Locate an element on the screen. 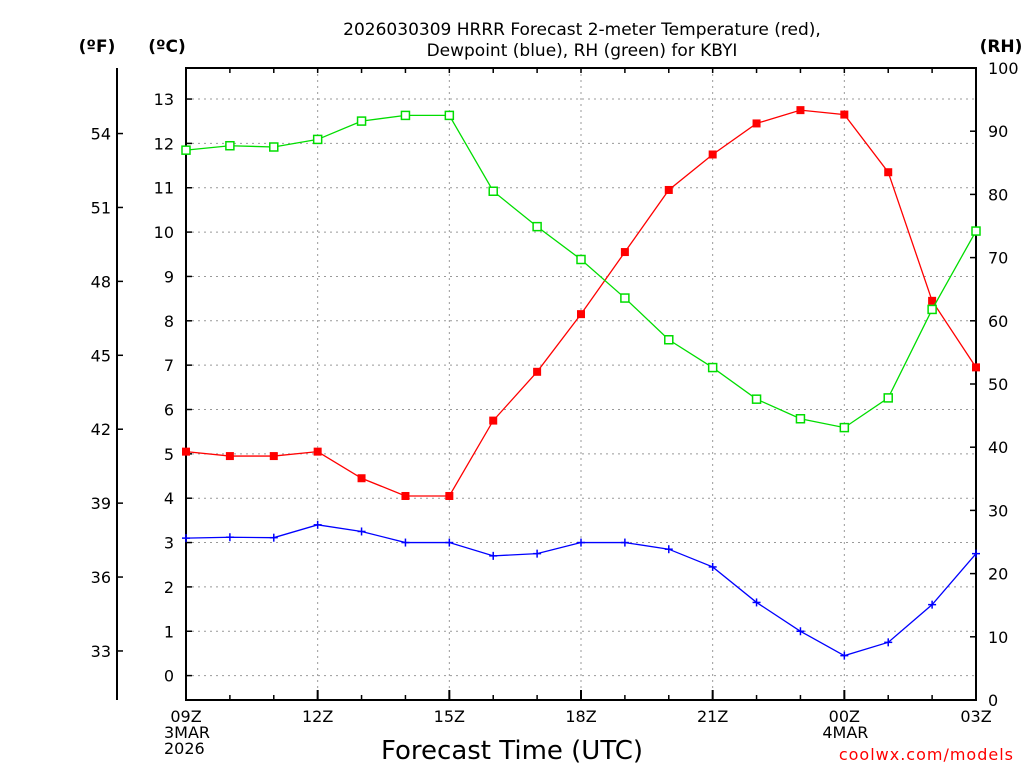 This screenshot has height=772, width=1024. rh-tick-label: 70 is located at coordinates (998, 258).